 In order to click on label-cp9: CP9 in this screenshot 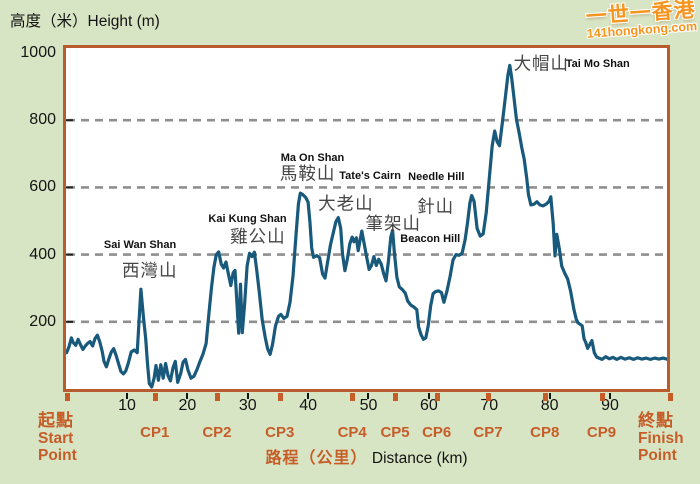, I will do `click(601, 432)`.